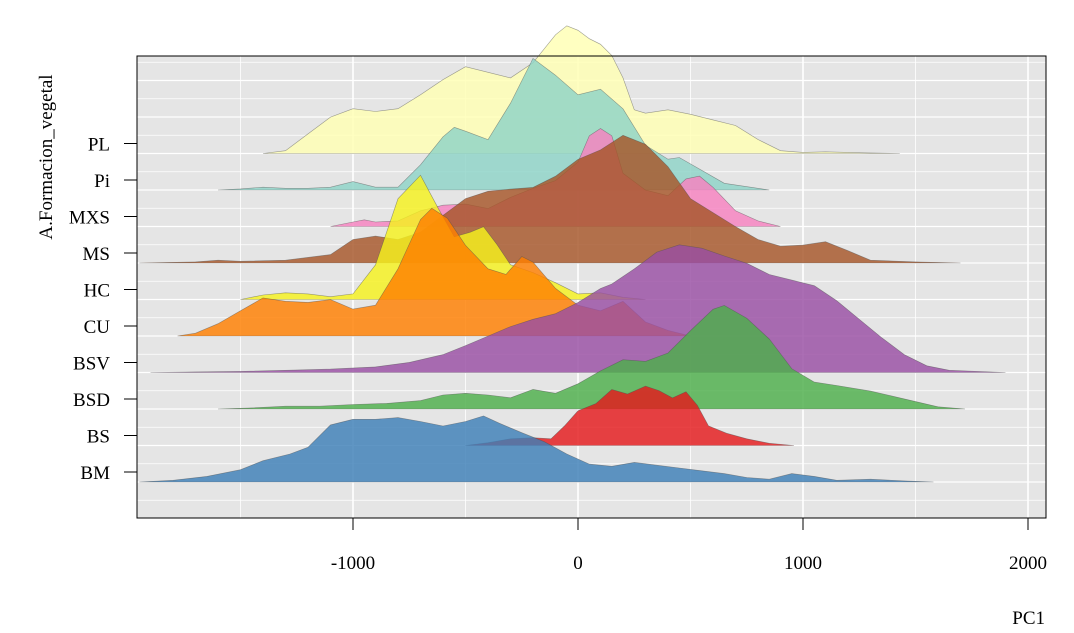 This screenshot has height=633, width=1074. Describe the element at coordinates (103, 309) in the screenshot. I see `y-axis-ticks: PL Pi MXS MS HC CU BSV BSD BS BM` at that location.